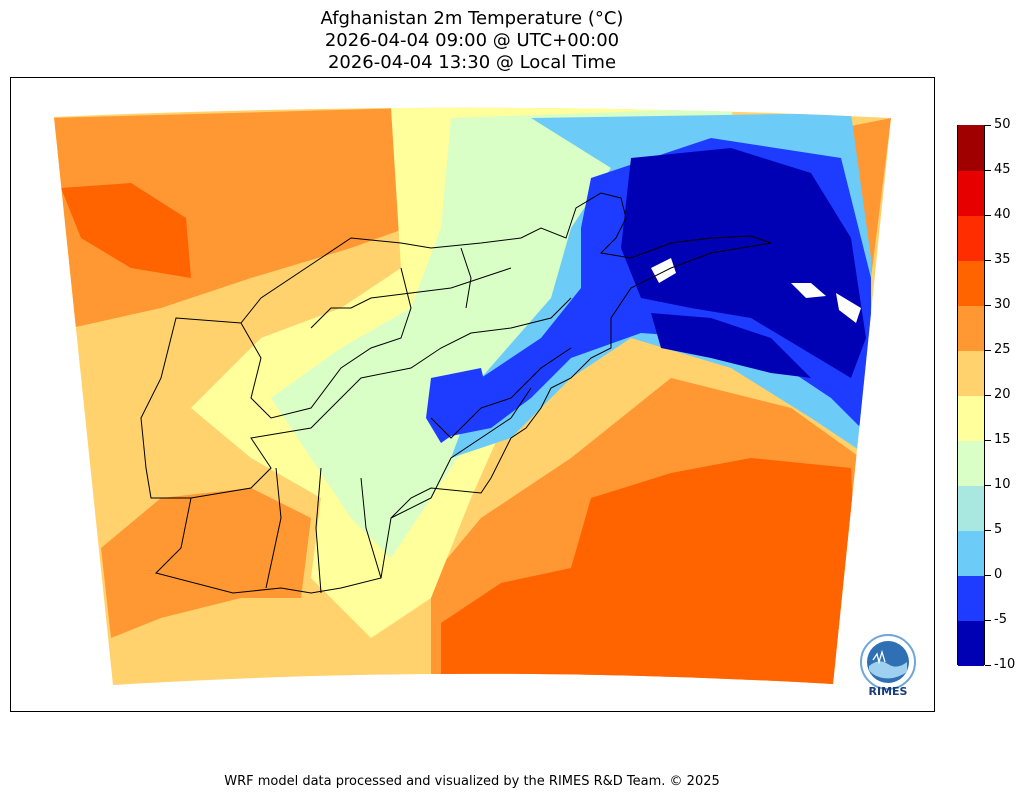  Describe the element at coordinates (472, 40) in the screenshot. I see `utc-time: 2026-04-04 09:00 @ UTC+00:00` at that location.